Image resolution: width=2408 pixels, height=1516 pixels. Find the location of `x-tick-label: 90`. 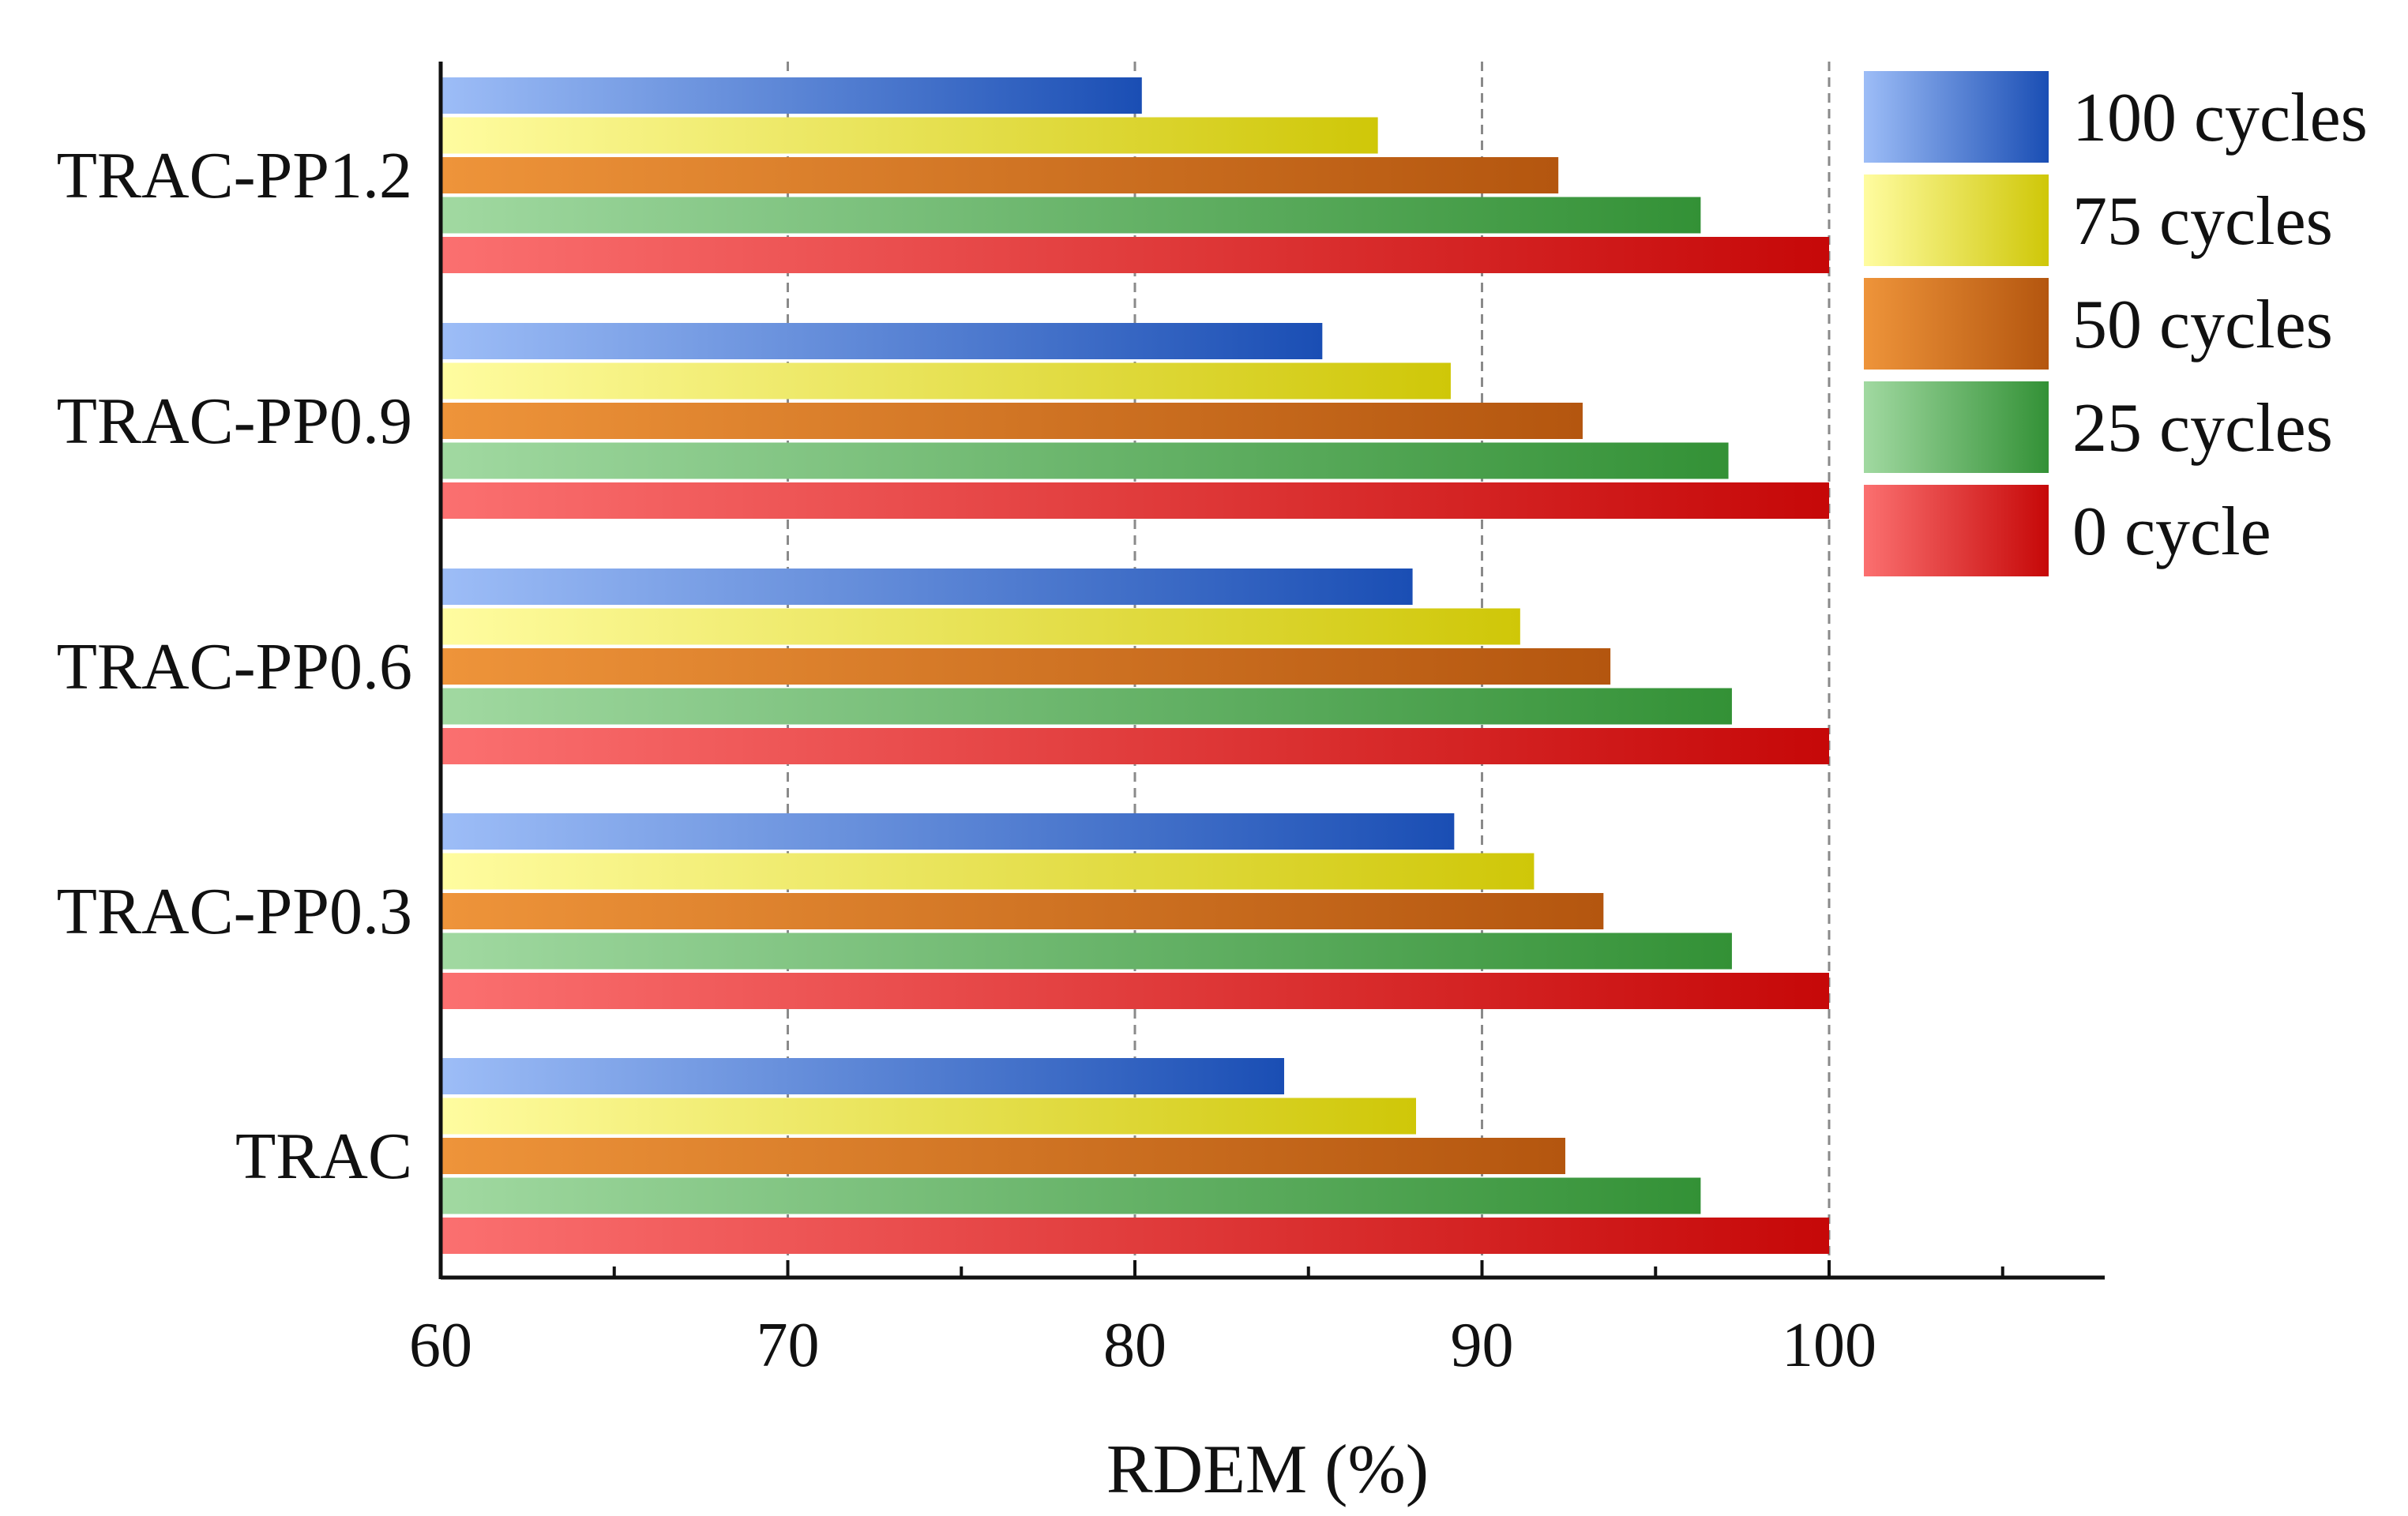

x-tick-label: 90 is located at coordinates (1483, 1345).